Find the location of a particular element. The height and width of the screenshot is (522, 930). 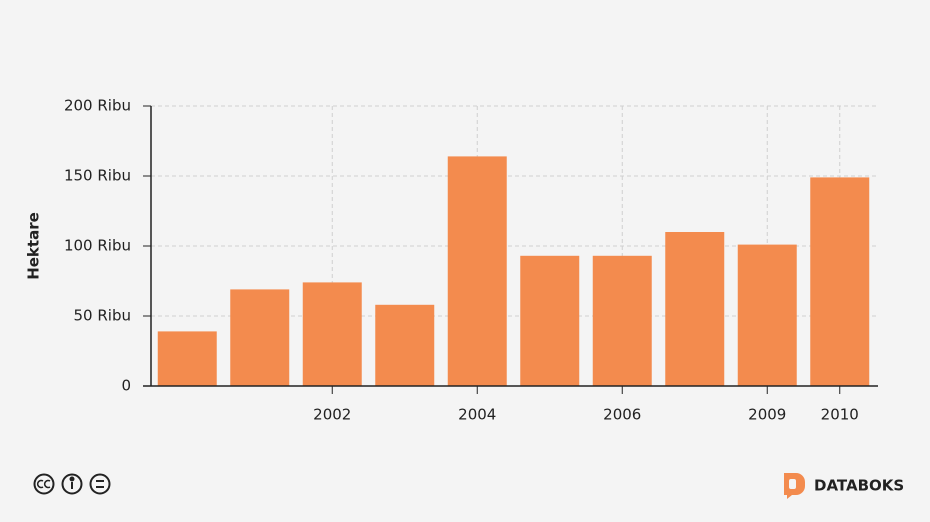

license-icons is located at coordinates (72, 484).